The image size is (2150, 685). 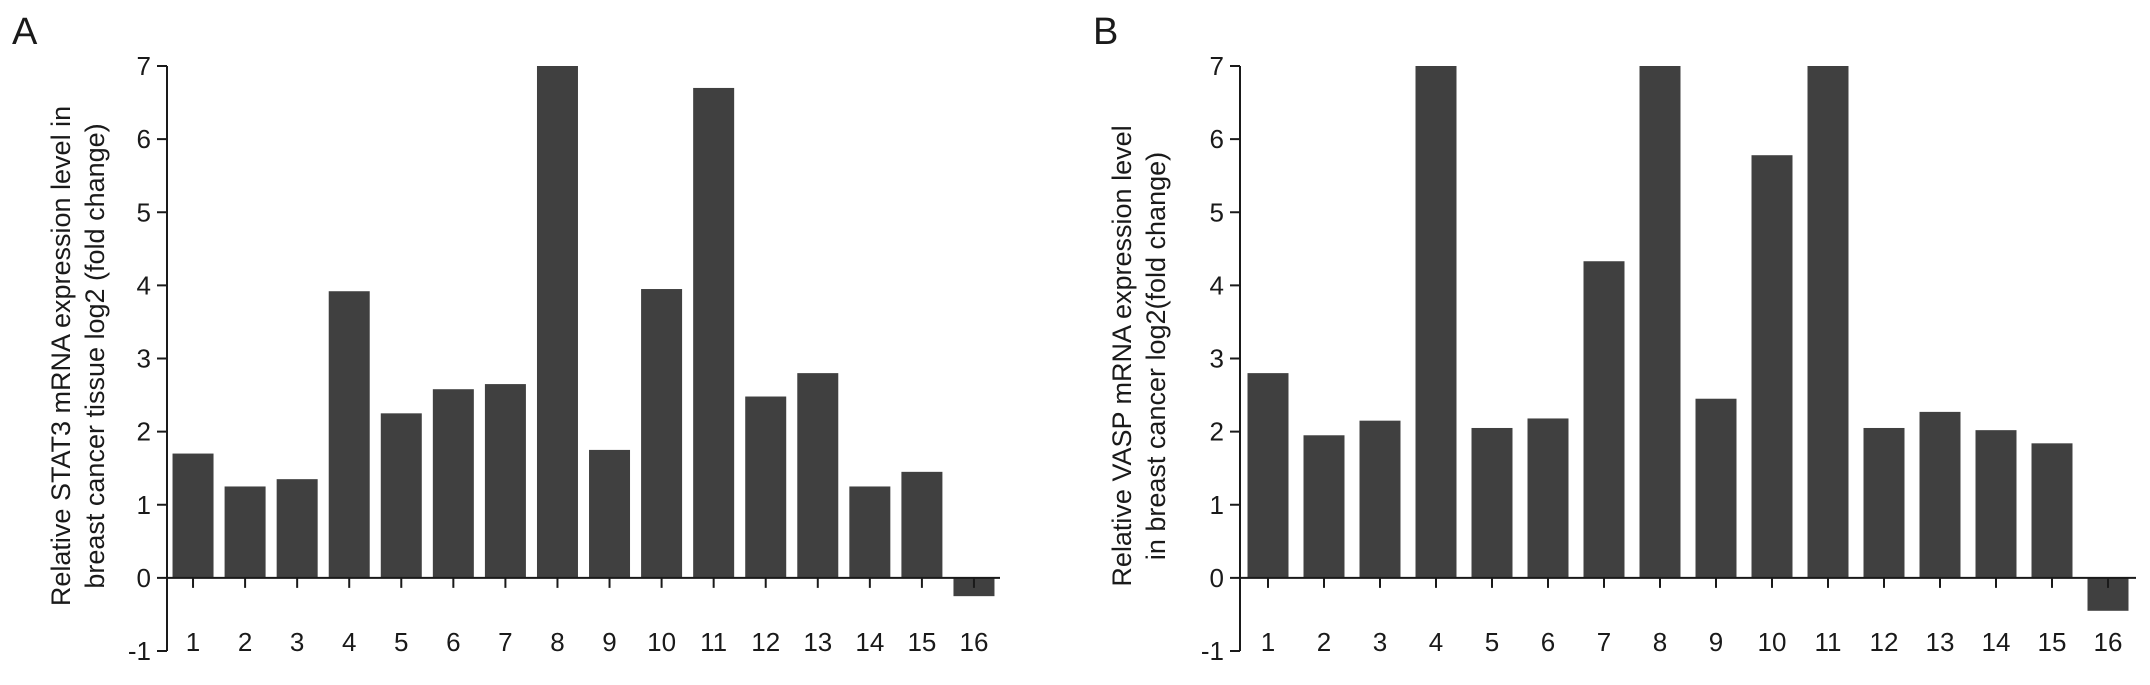 I want to click on panel-a-y-tick-label-2: 2, so click(x=144, y=432).